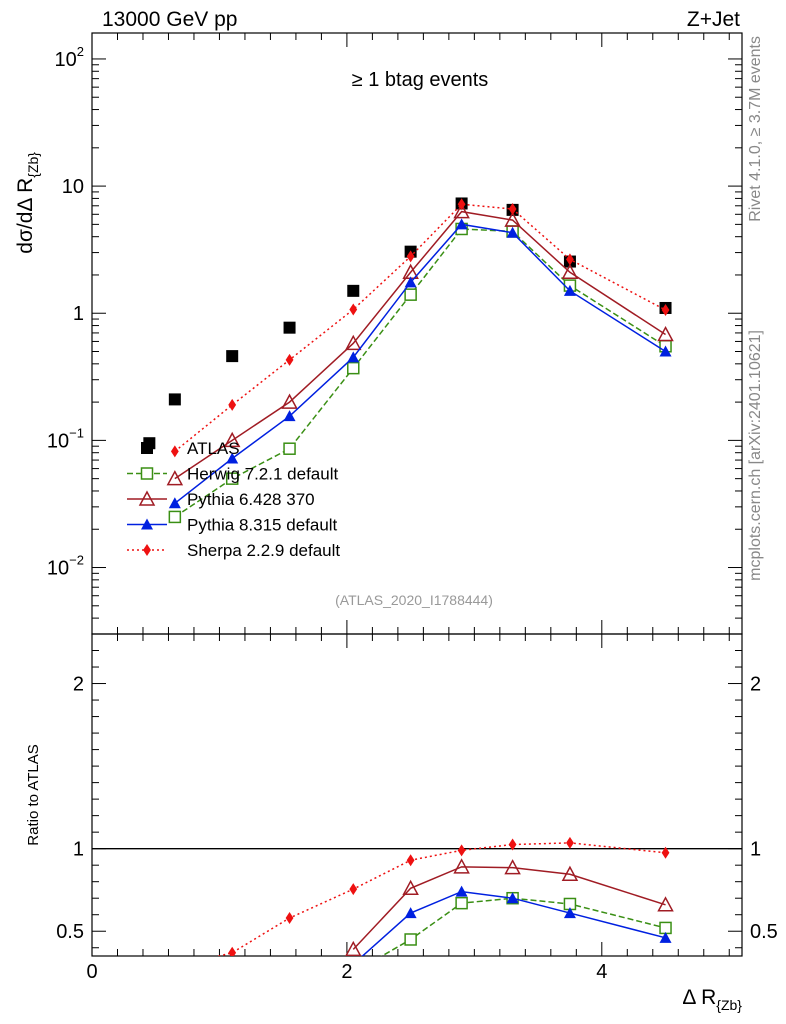  What do you see at coordinates (169, 19) in the screenshot?
I see `header-energy-label: 13000 GeV pp` at bounding box center [169, 19].